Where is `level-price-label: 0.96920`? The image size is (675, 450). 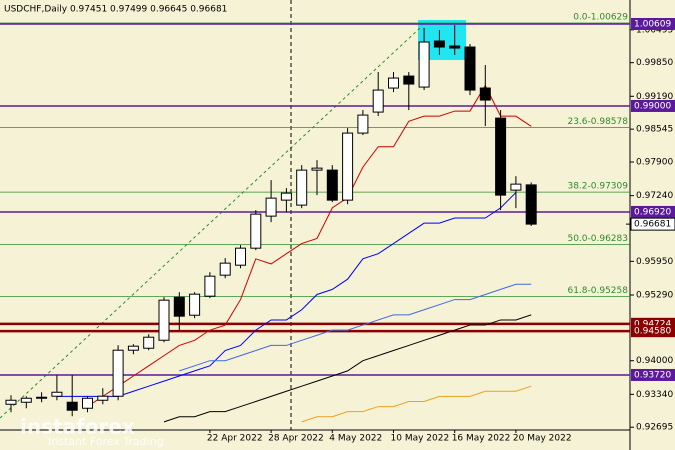
level-price-label: 0.96920 is located at coordinates (652, 212).